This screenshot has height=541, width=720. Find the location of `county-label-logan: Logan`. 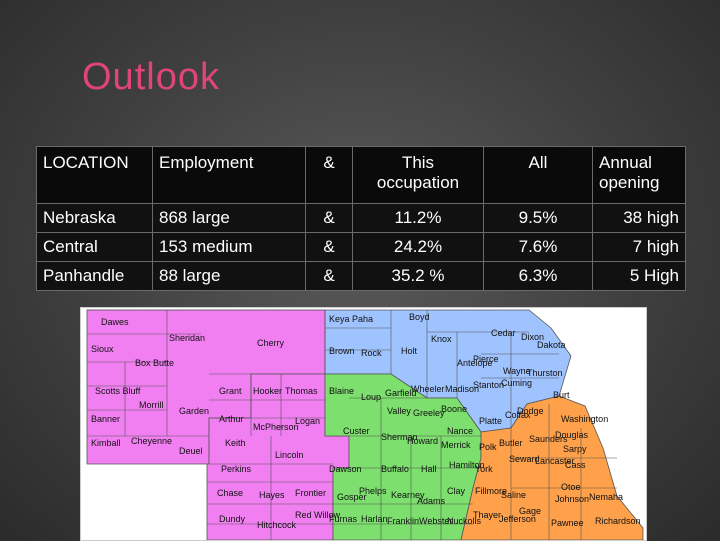

county-label-logan: Logan is located at coordinates (307, 421).